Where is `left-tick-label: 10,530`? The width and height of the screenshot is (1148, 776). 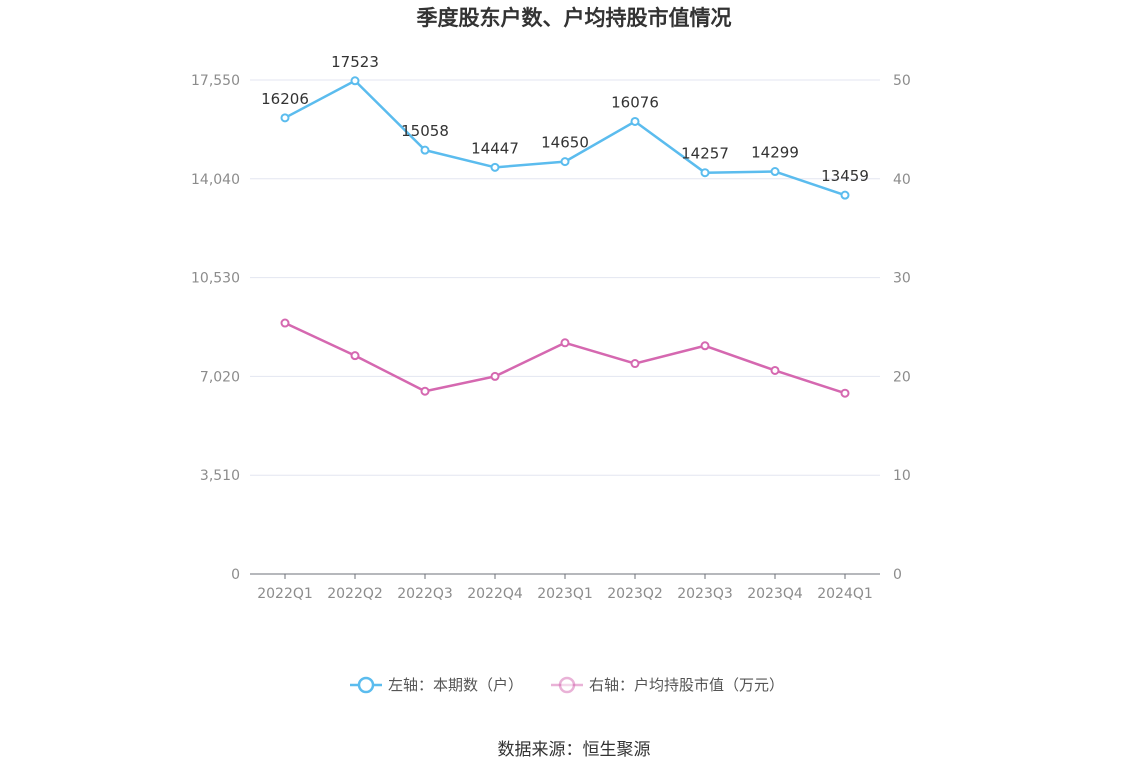
left-tick-label: 10,530 is located at coordinates (215, 279).